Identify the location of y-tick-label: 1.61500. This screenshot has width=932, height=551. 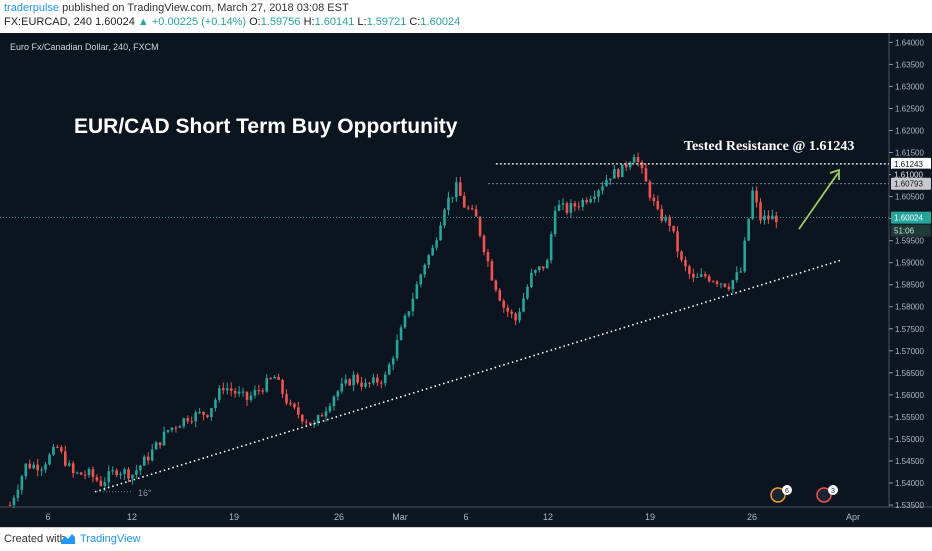
(909, 153).